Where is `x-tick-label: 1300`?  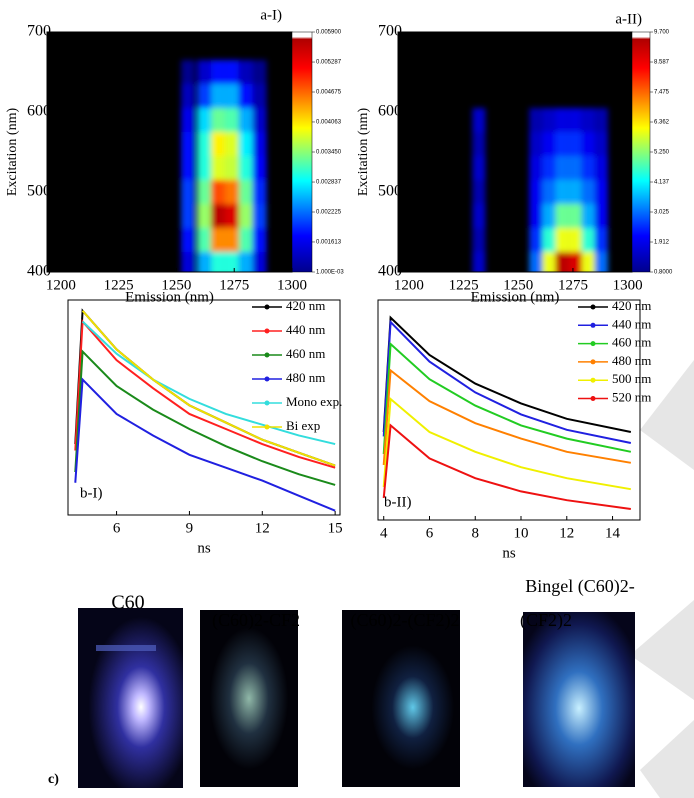 x-tick-label: 1300 is located at coordinates (292, 285).